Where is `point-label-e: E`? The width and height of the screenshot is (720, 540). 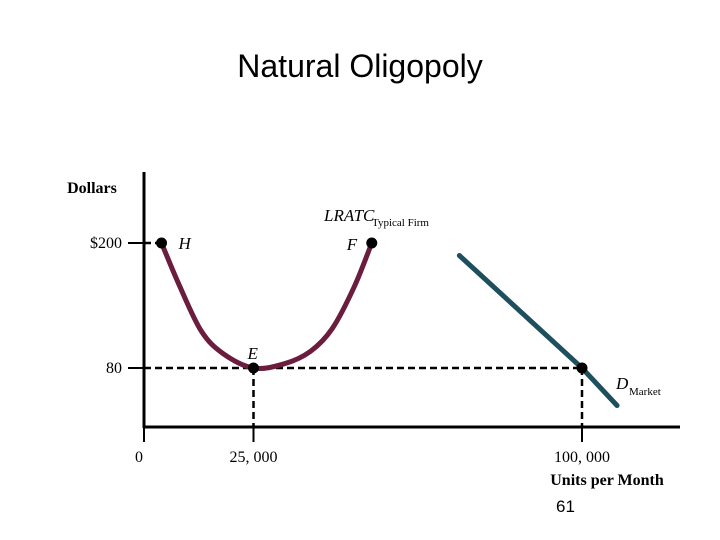
point-label-e: E is located at coordinates (253, 353).